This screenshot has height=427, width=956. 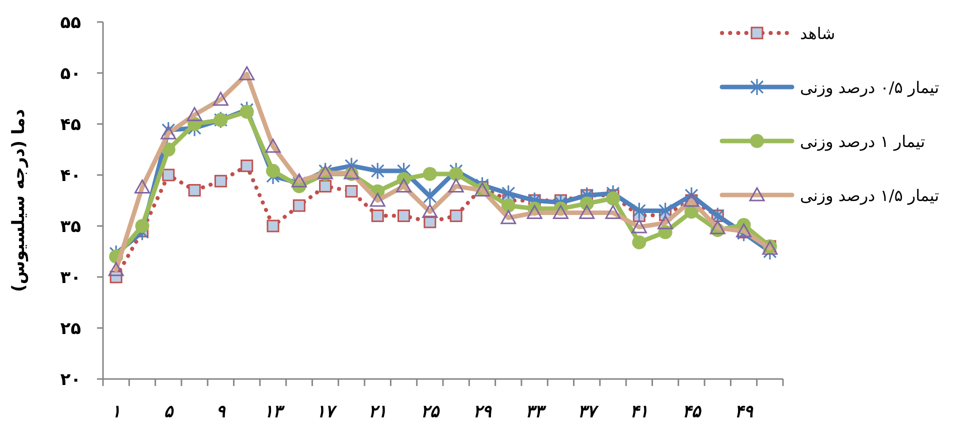 I want to click on ytick: ۲۵, so click(x=70, y=329).